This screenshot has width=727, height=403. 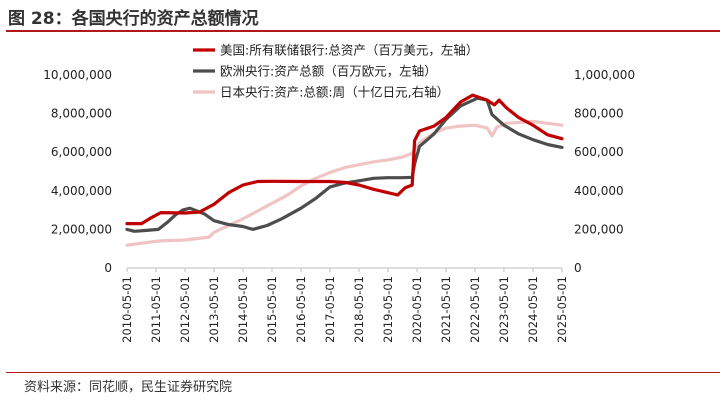 I want to click on x-tick-label: 2013-05-01, so click(x=214, y=309).